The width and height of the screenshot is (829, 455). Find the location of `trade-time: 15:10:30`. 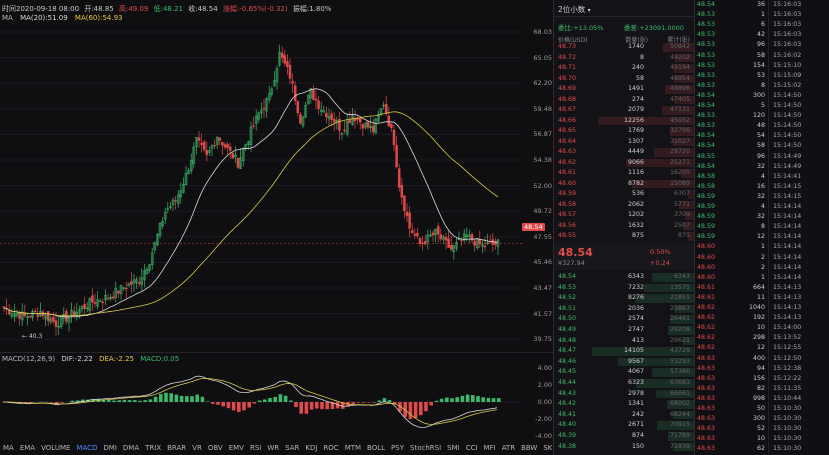

trade-time: 15:10:30 is located at coordinates (787, 429).